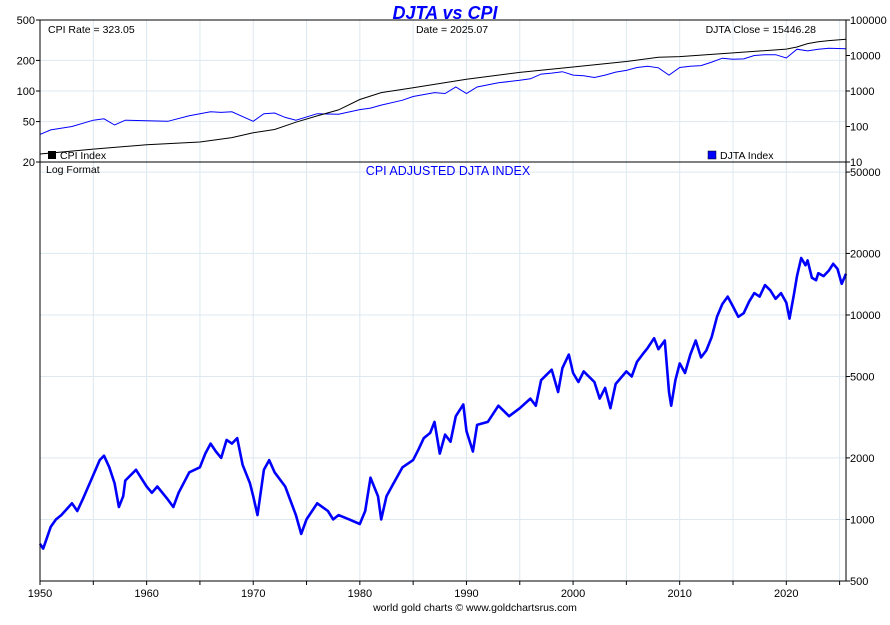  I want to click on djta-legend-swatch, so click(712, 155).